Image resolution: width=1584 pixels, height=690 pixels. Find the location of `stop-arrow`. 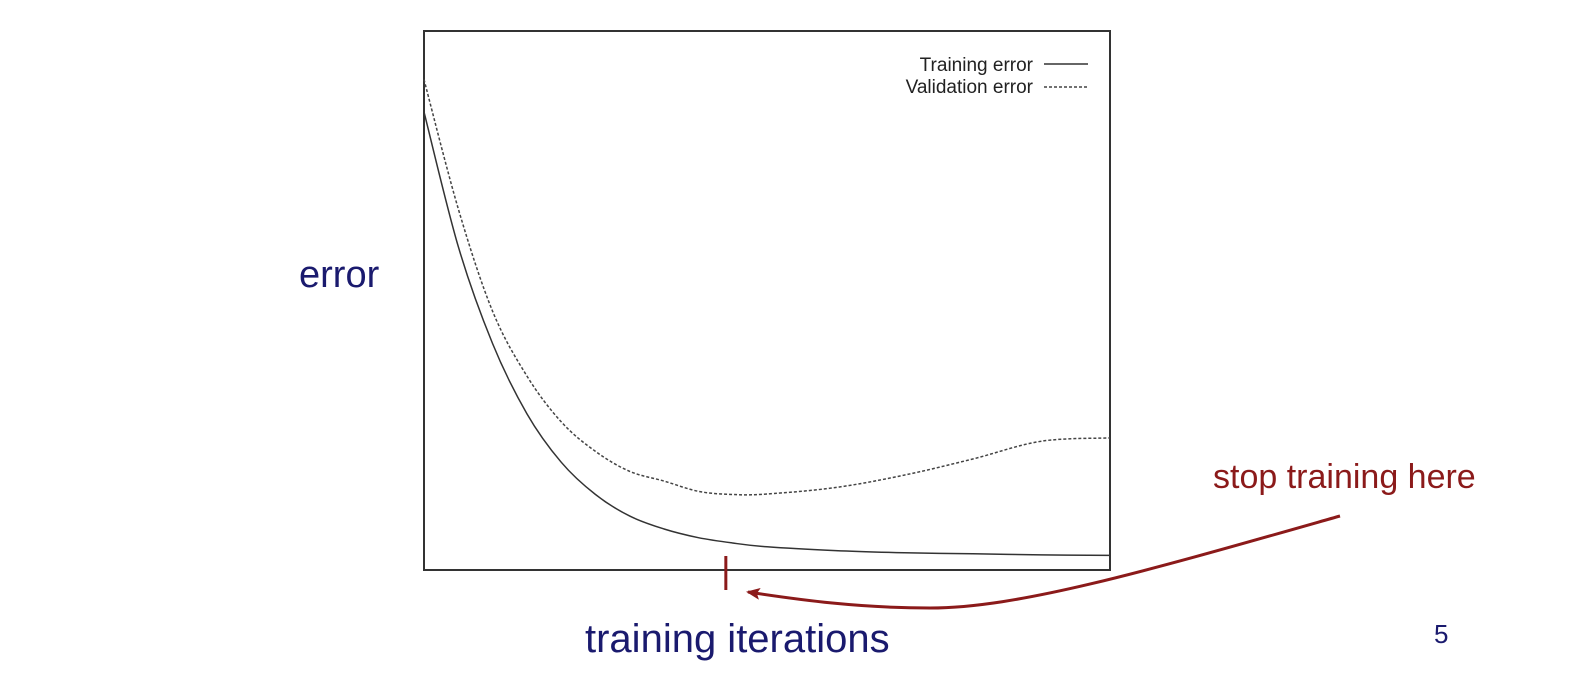

stop-arrow is located at coordinates (1043, 562).